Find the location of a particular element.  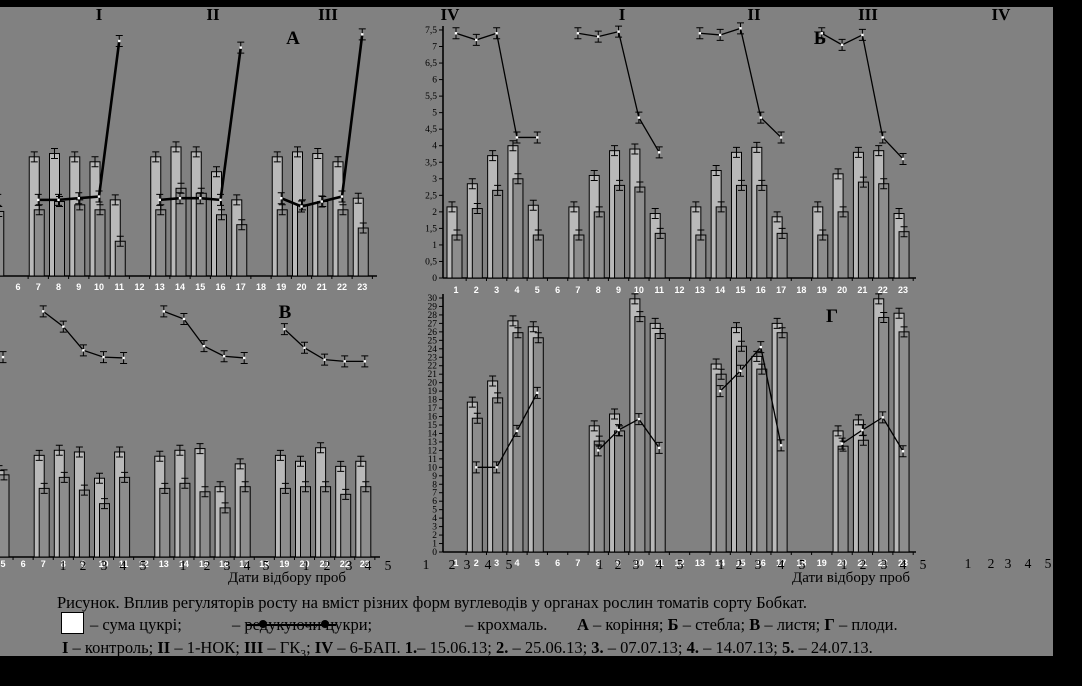

legend-reducing-sugars-dot-icon is located at coordinates (325, 624).